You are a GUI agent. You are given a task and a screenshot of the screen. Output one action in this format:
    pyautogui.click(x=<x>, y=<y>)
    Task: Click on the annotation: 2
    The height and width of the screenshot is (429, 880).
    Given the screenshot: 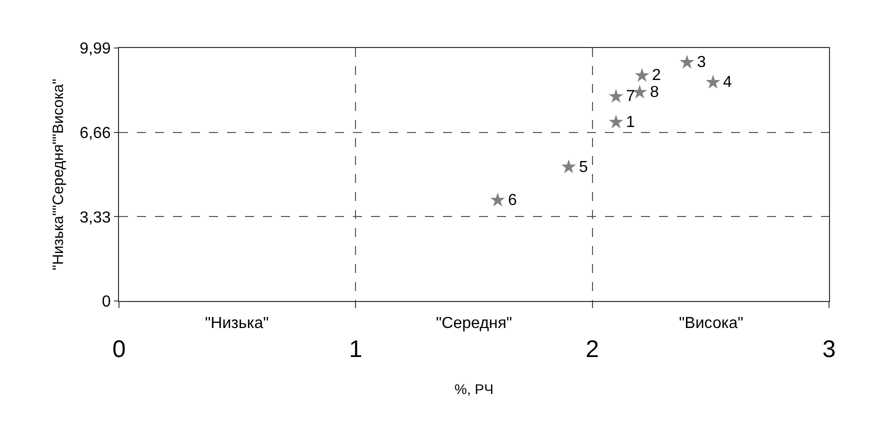 What is the action you would take?
    pyautogui.click(x=656, y=75)
    